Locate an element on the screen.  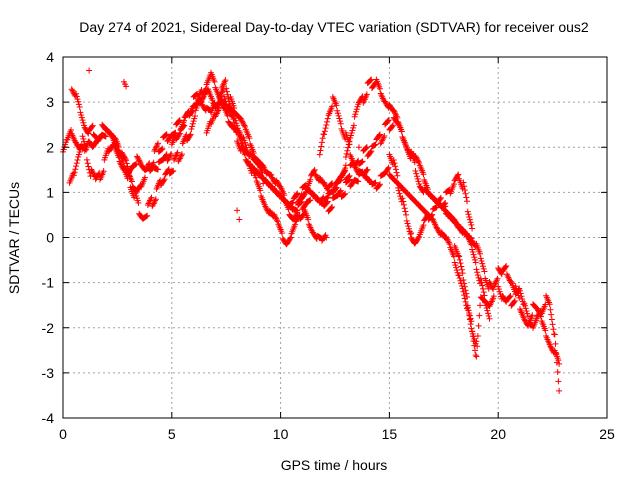
y-tick-label: -4 is located at coordinates (48, 418).